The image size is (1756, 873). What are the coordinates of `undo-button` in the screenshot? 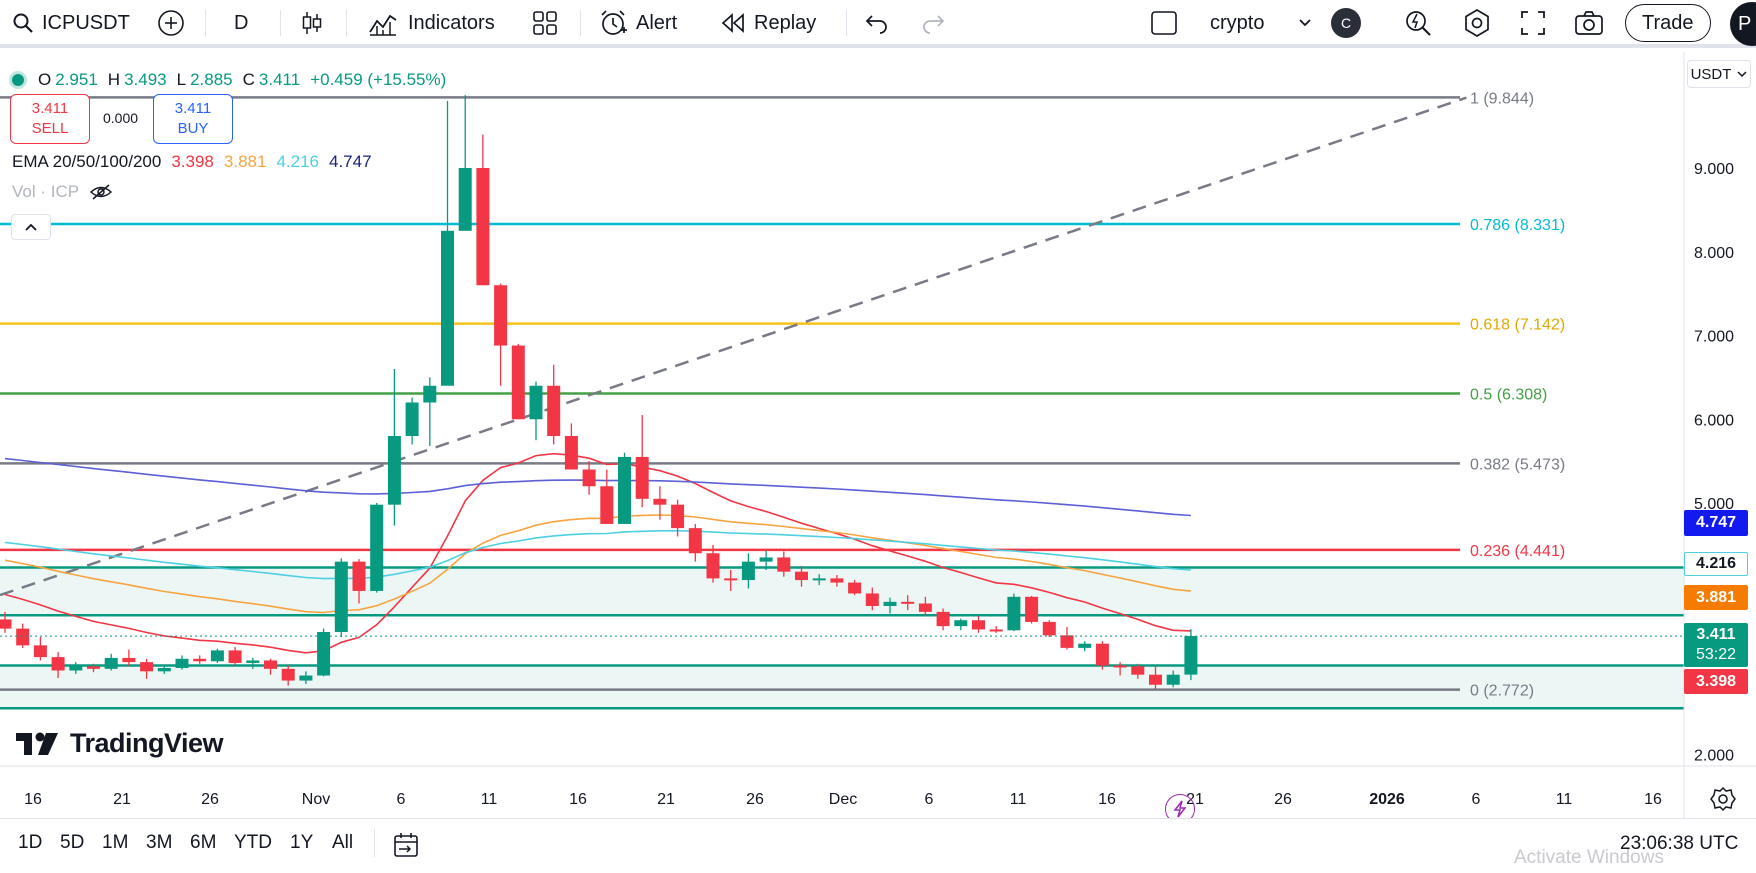 It's located at (877, 23).